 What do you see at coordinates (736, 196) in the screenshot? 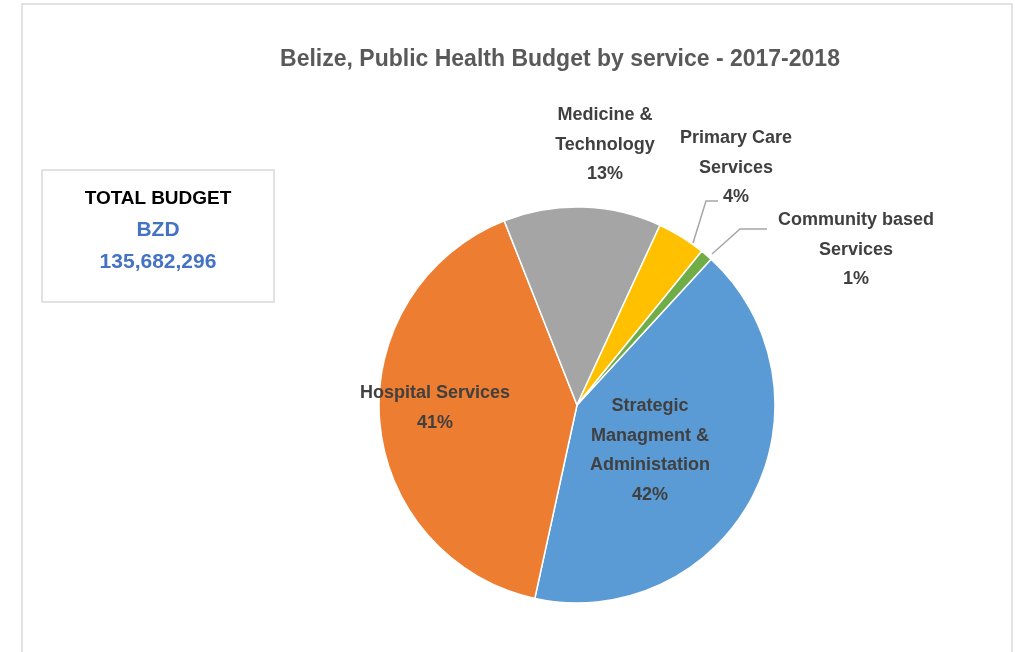
I see `data-label: 4%` at bounding box center [736, 196].